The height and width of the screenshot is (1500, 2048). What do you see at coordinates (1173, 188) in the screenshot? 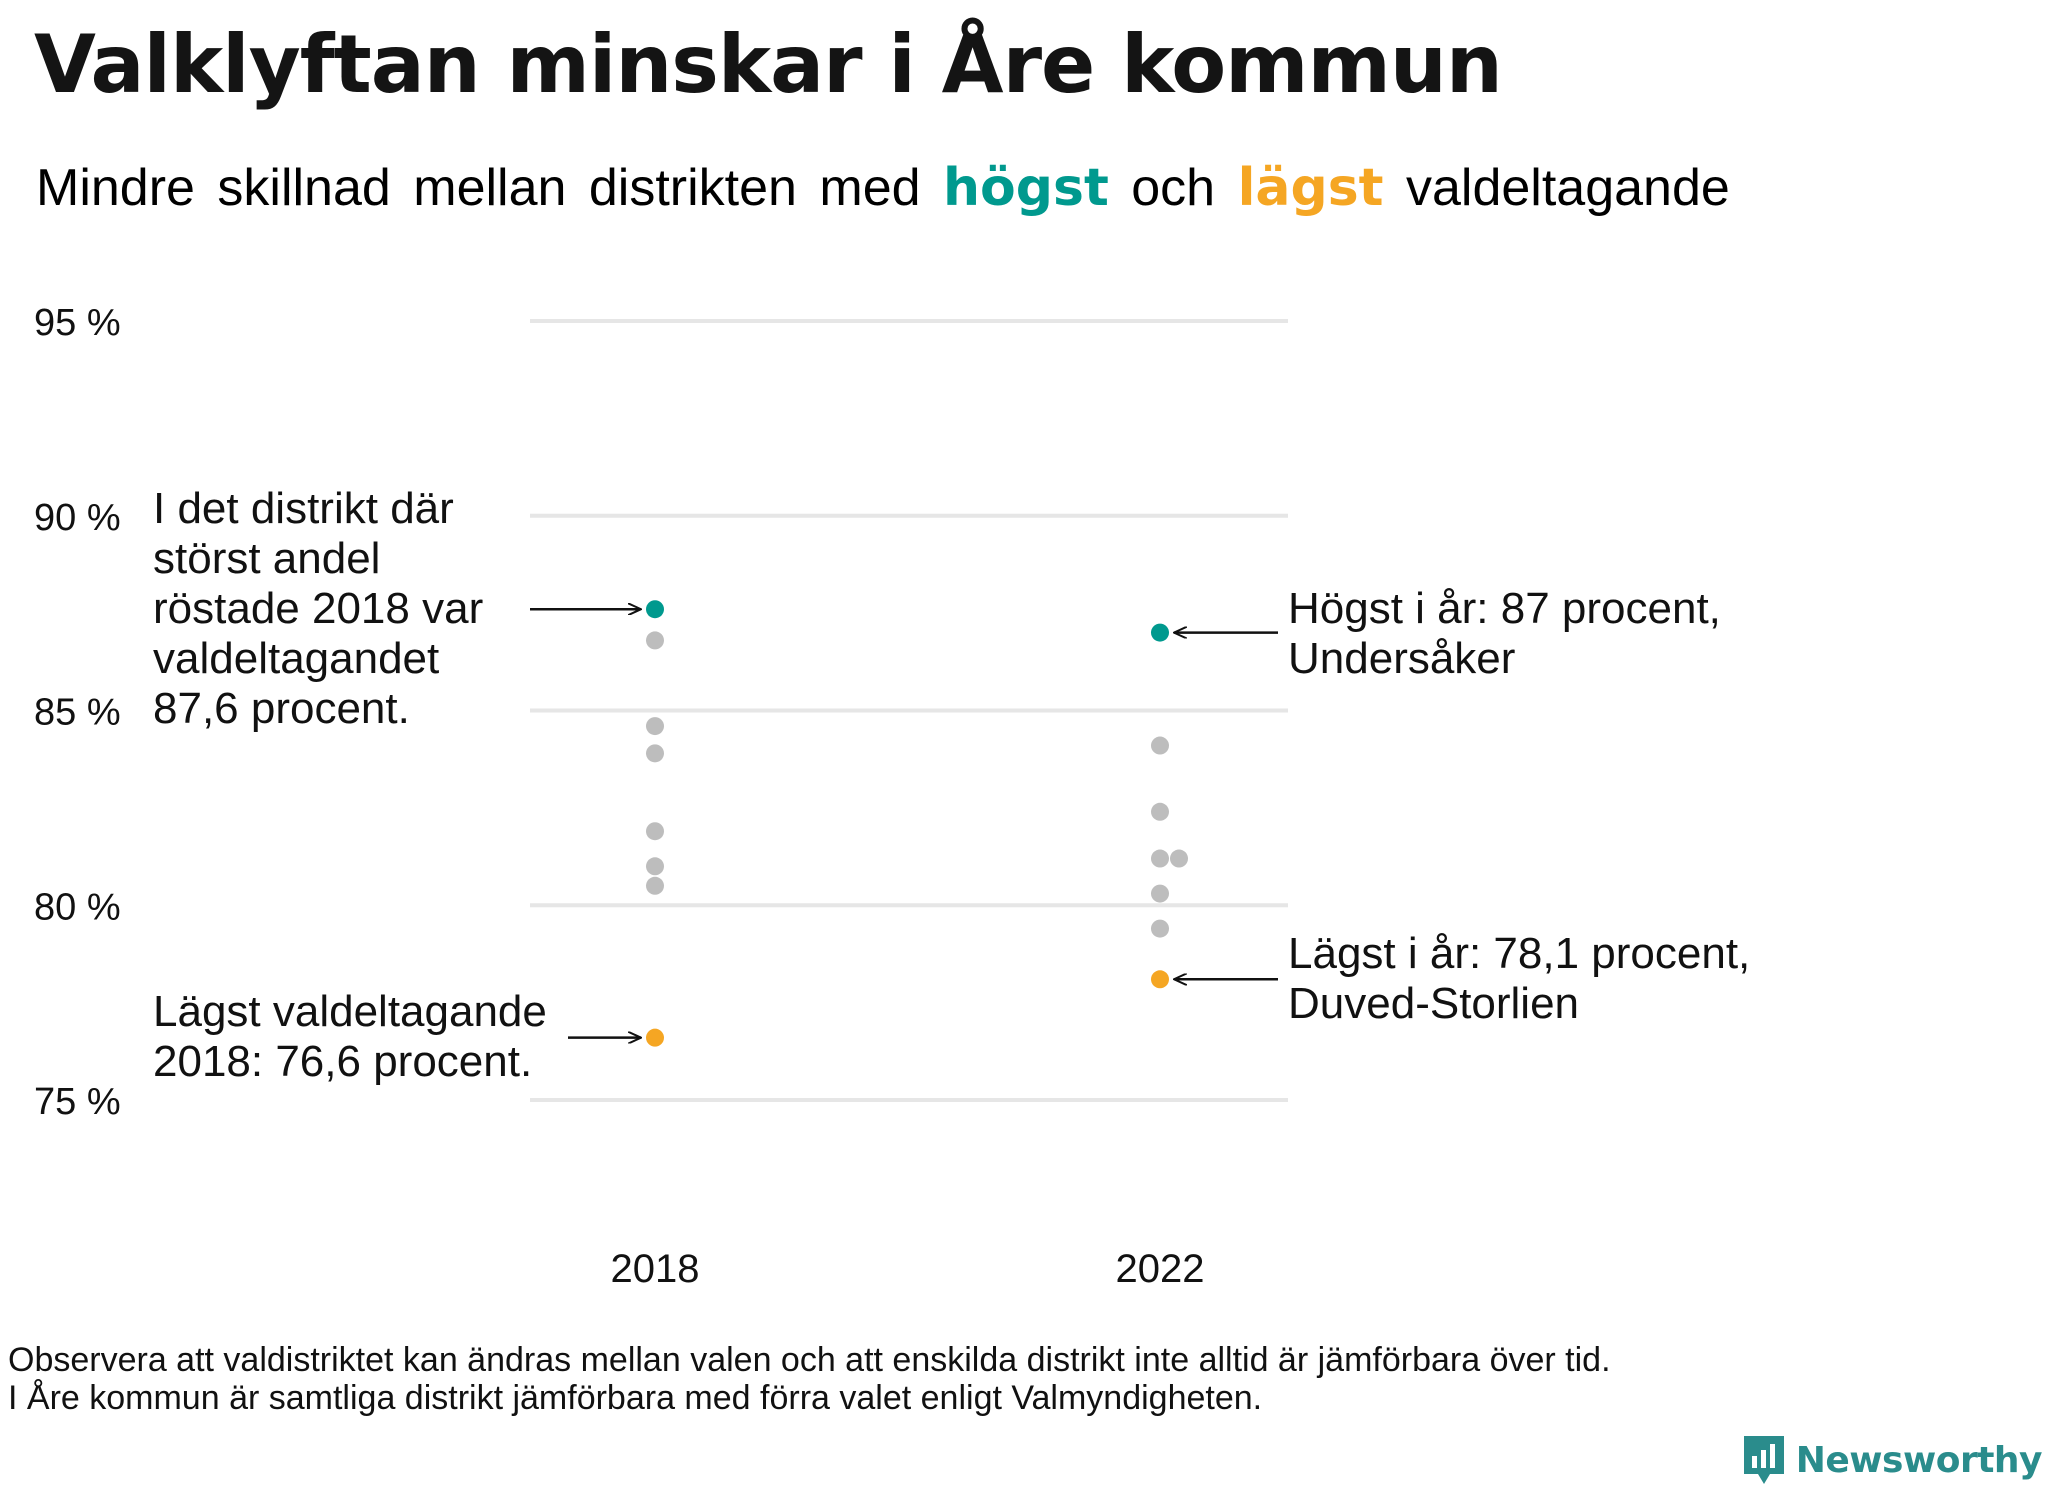
I see `subtitle-text-2: och` at bounding box center [1173, 188].